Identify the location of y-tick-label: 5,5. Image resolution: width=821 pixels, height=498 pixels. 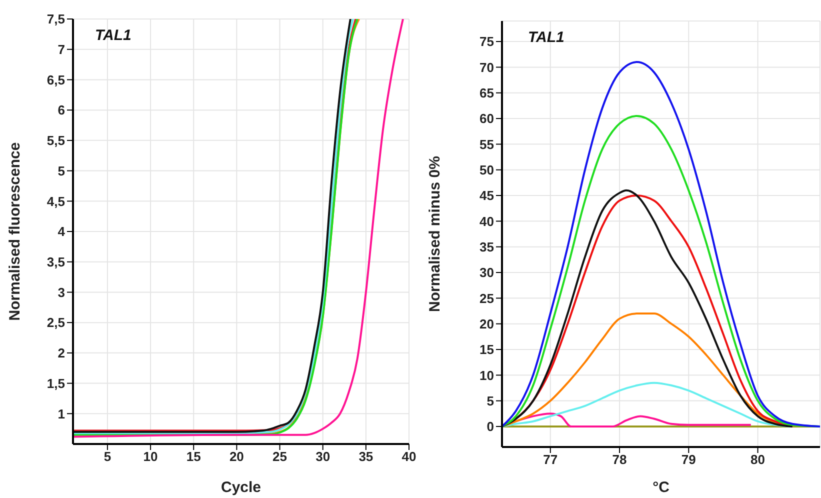
(55, 140).